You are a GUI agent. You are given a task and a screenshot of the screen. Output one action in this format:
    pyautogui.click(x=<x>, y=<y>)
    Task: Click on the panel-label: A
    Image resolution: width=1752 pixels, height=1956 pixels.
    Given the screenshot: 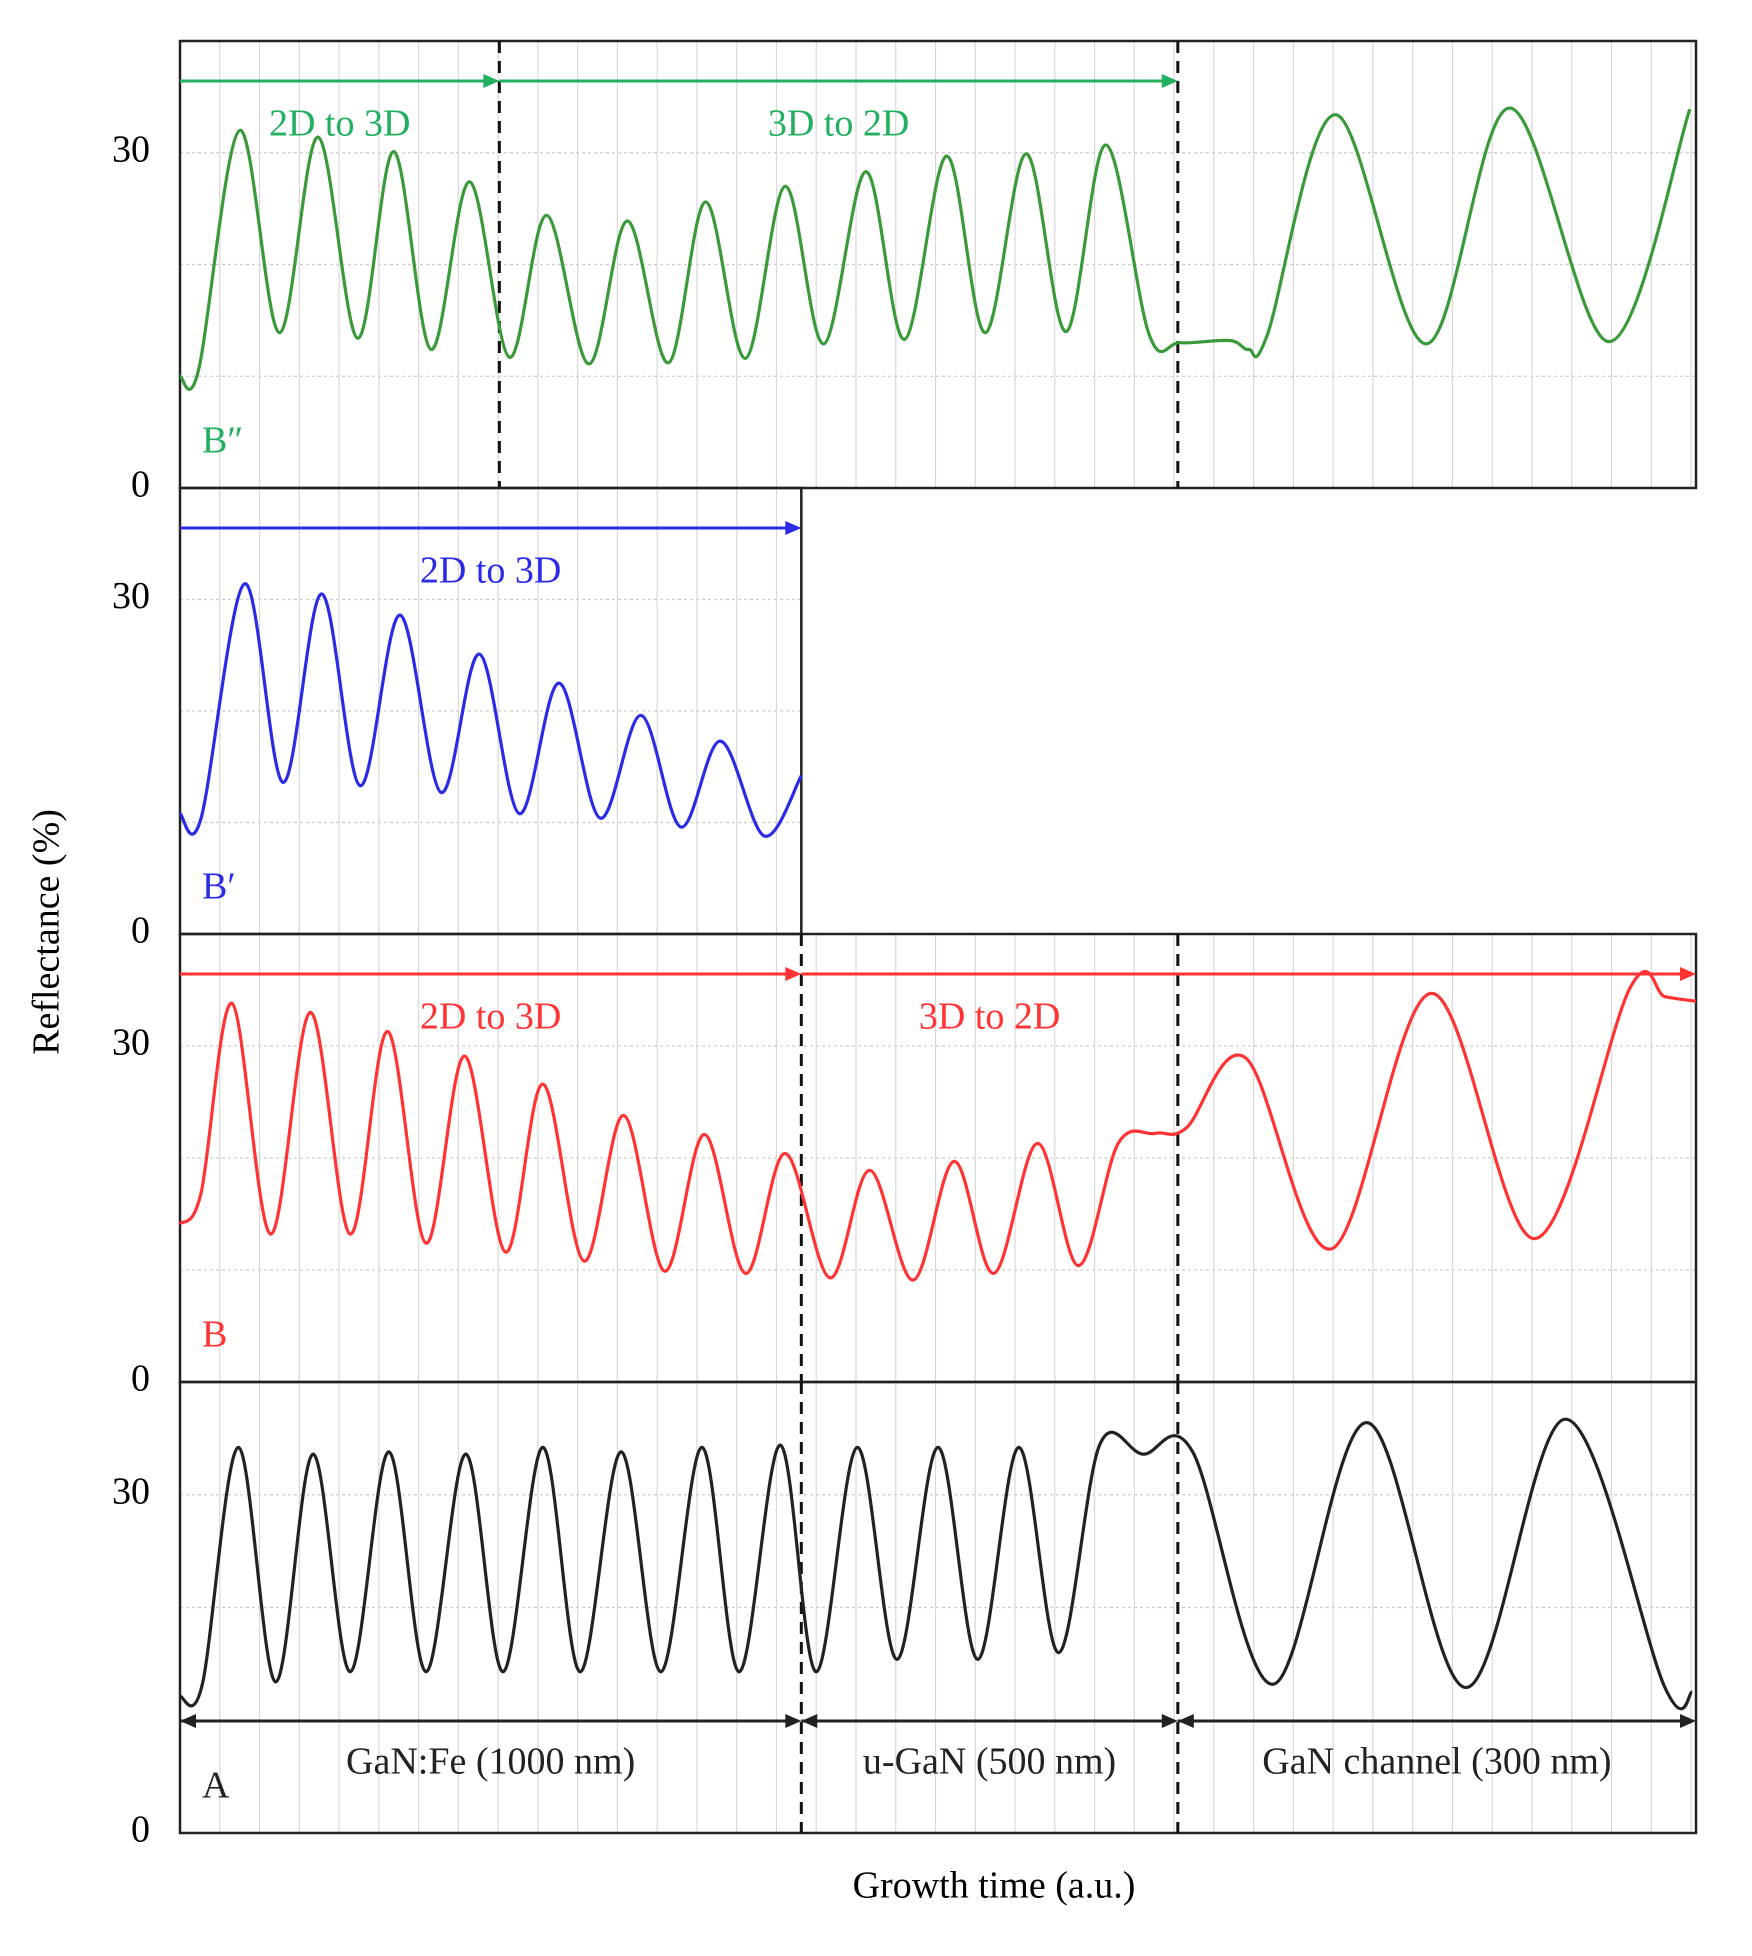 What is the action you would take?
    pyautogui.click(x=216, y=1786)
    